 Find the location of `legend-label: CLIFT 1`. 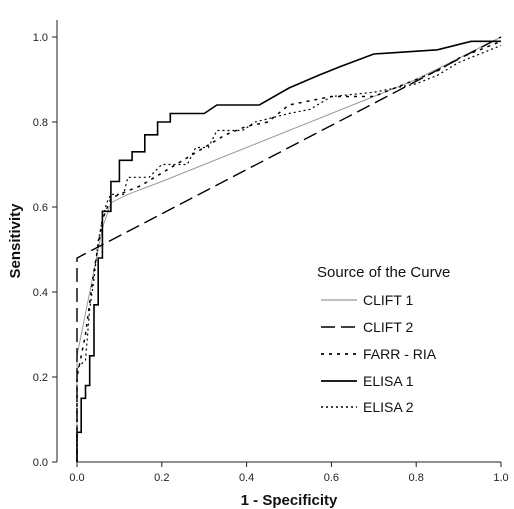

legend-label: CLIFT 1 is located at coordinates (388, 300).